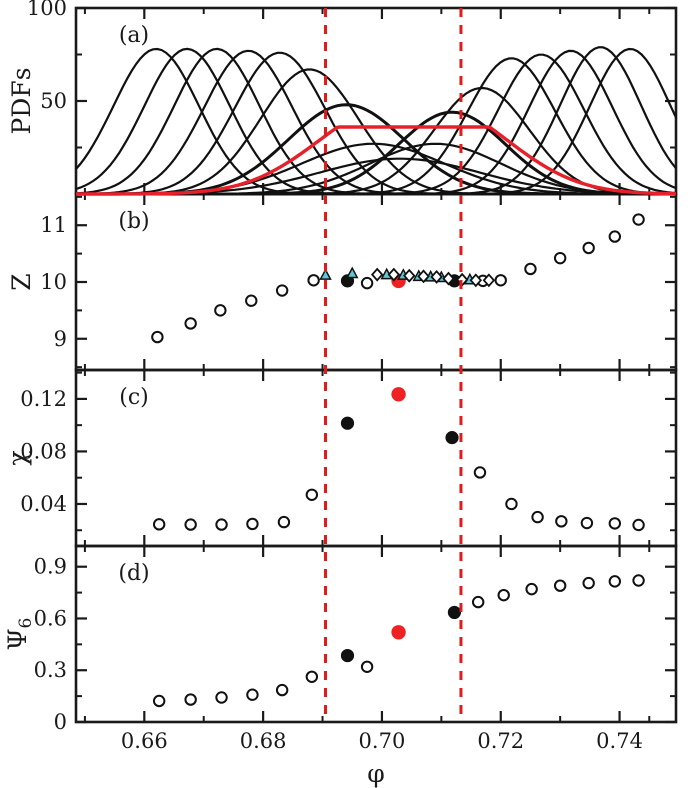  Describe the element at coordinates (133, 573) in the screenshot. I see `panel-label-d: (d)` at that location.